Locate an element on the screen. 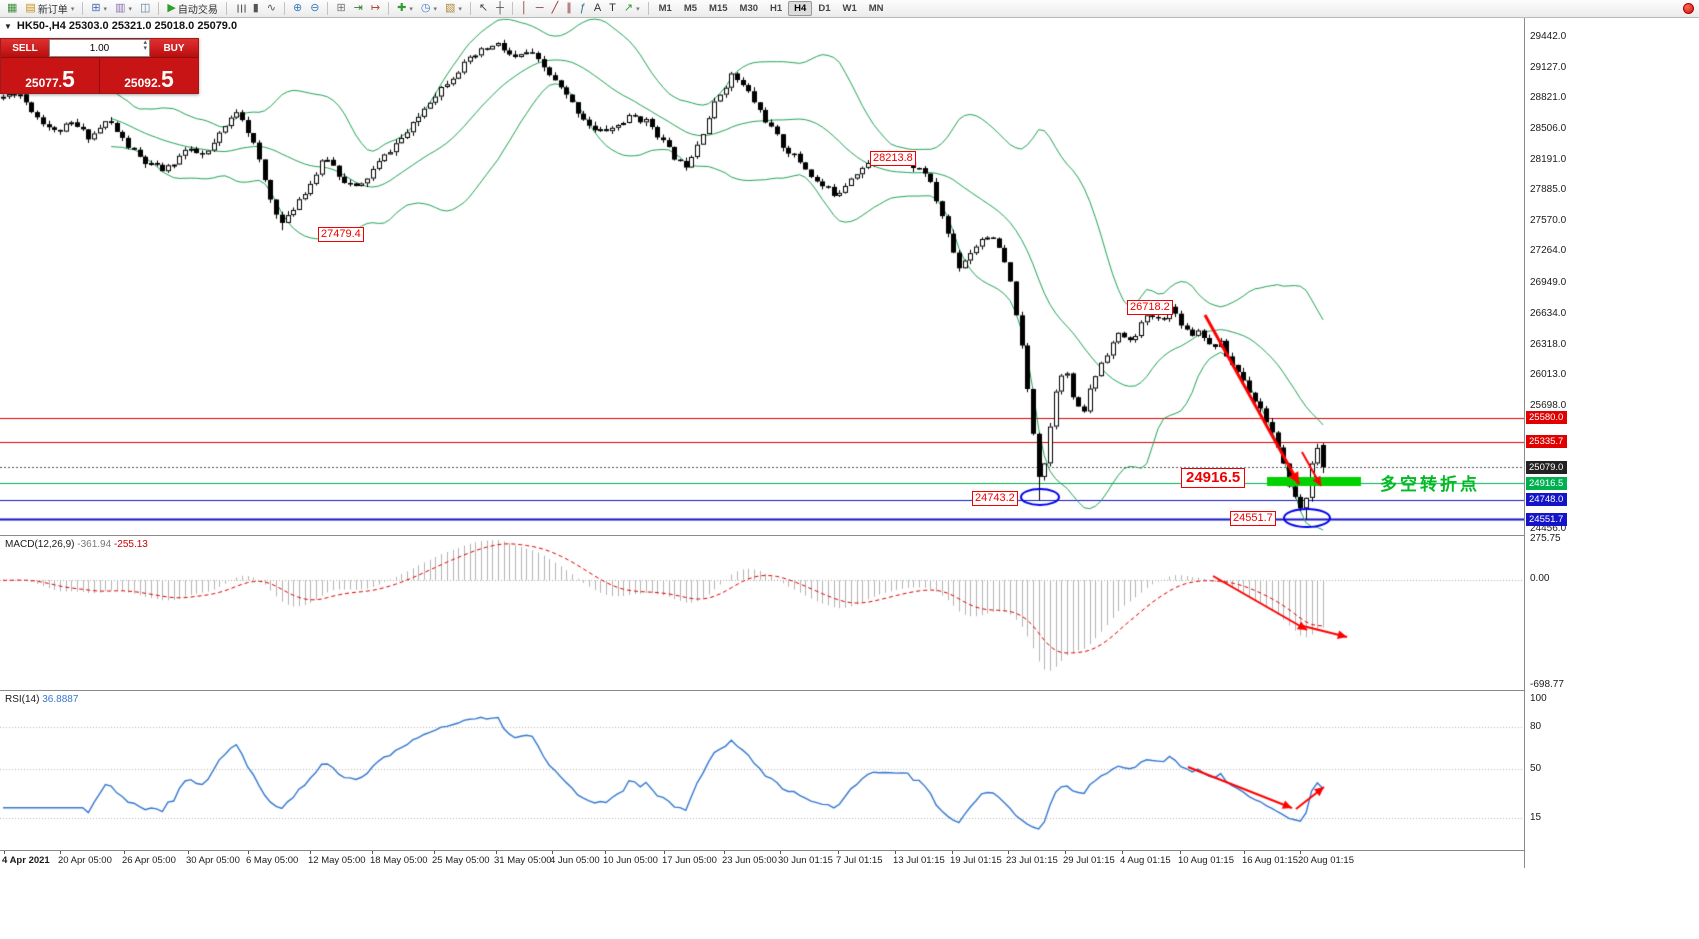 The image size is (1699, 939). autotrading-button: ▶ 自动交易 is located at coordinates (192, 9).